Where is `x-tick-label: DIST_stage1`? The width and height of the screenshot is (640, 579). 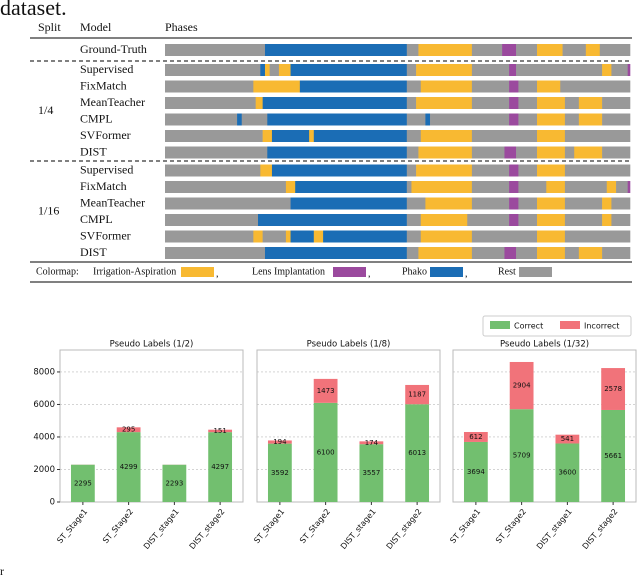
x-tick-label: DIST_stage1 is located at coordinates (161, 529).